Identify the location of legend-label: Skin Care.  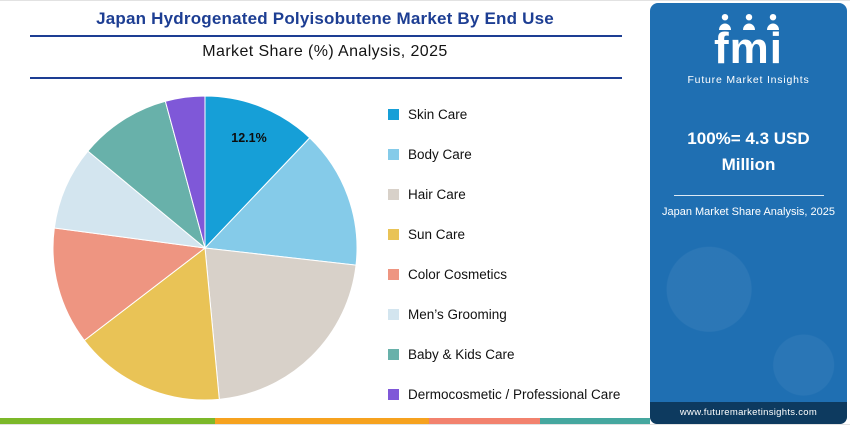
(438, 114).